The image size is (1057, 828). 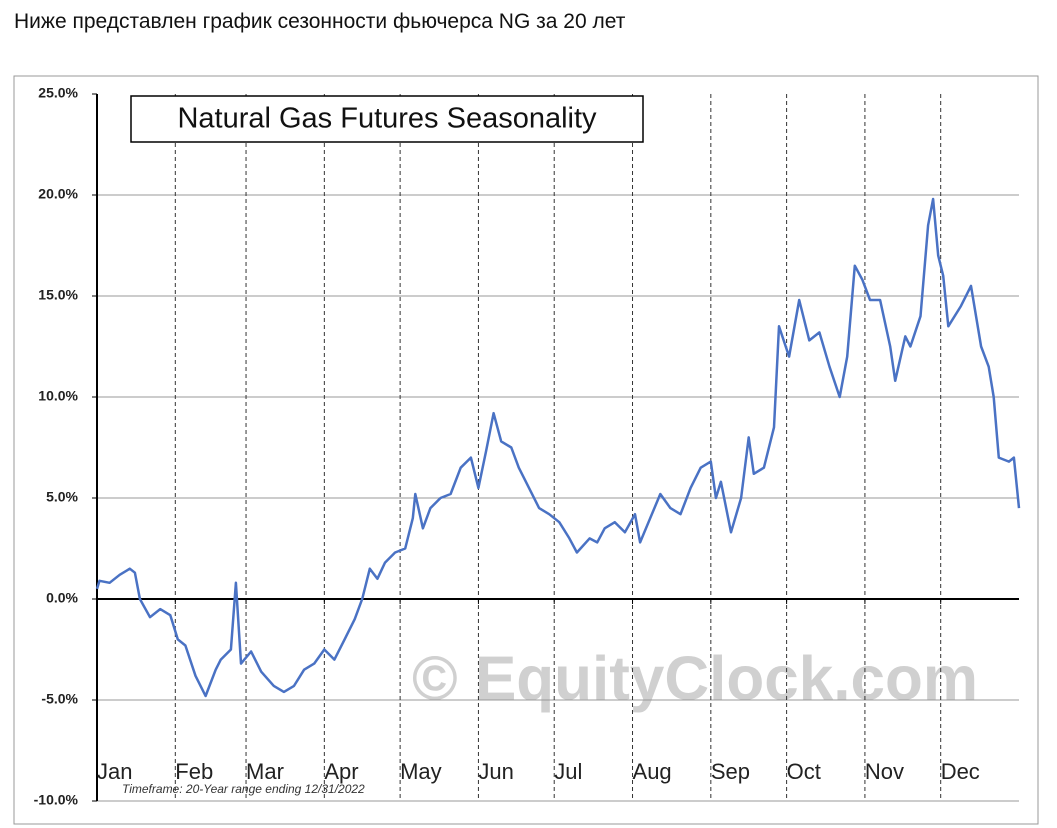 What do you see at coordinates (59, 699) in the screenshot?
I see `y-tick-label: -5.0%` at bounding box center [59, 699].